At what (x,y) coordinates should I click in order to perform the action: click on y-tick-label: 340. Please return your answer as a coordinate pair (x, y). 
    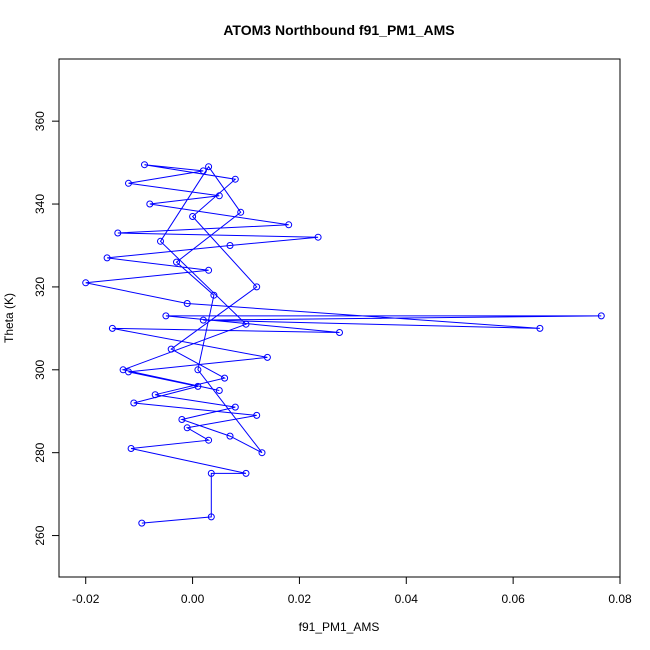
    Looking at the image, I should click on (40, 204).